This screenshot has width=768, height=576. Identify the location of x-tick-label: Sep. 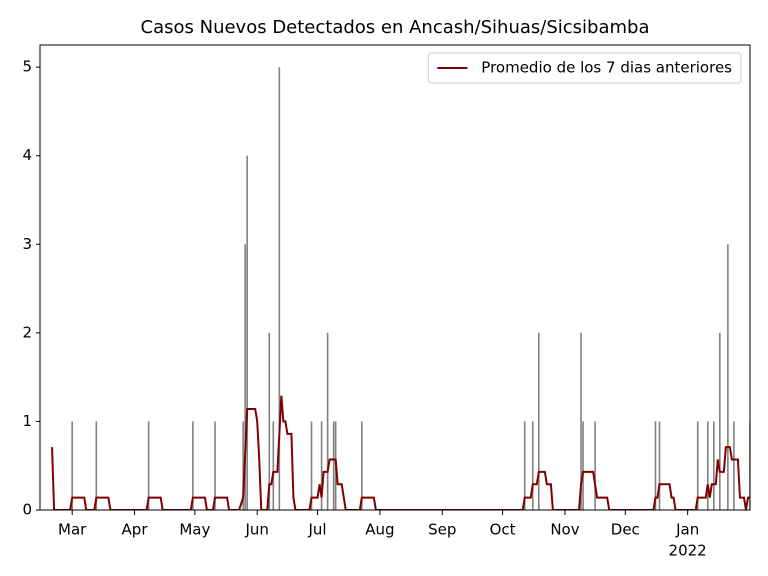
(442, 530).